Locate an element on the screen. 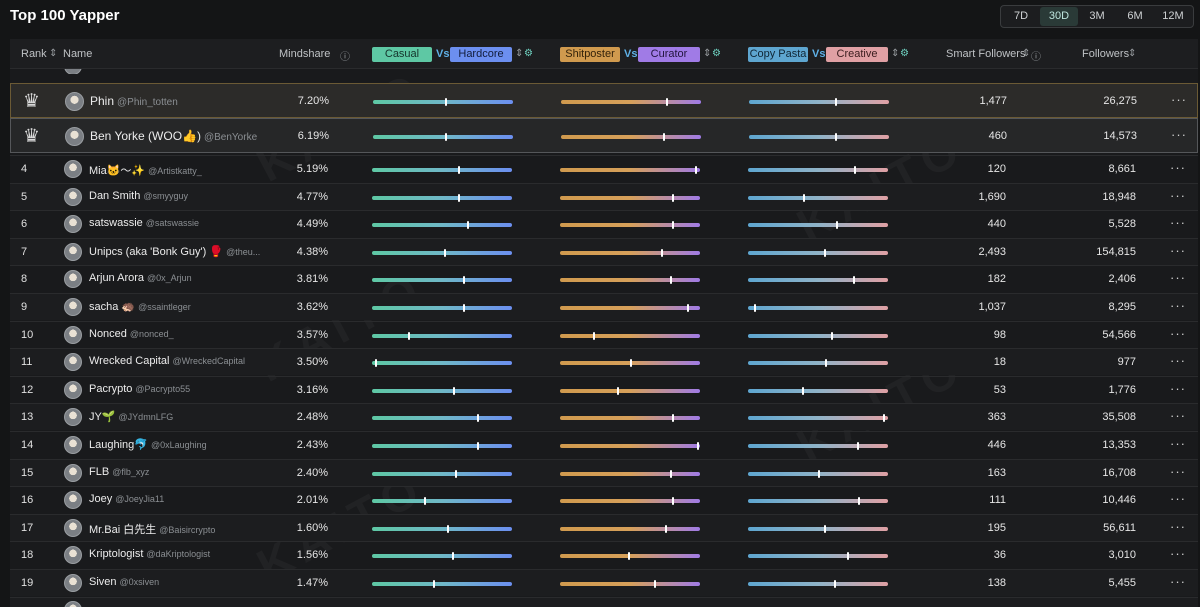 The height and width of the screenshot is (607, 1200). name-cell: Mia🐱〜✨ @Artistkatty_ is located at coordinates (145, 170).